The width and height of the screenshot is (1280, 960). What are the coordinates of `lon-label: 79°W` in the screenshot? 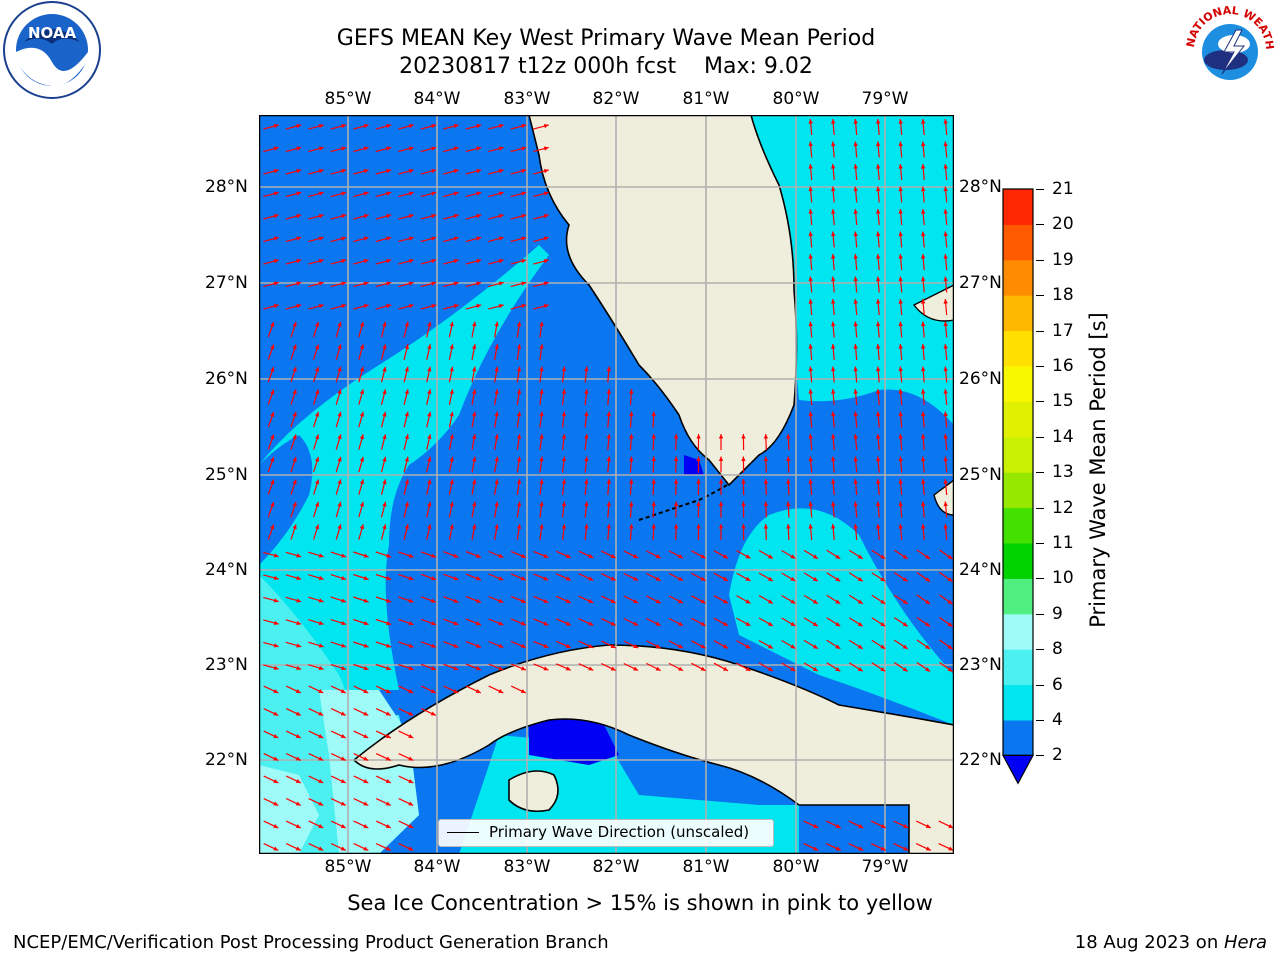 It's located at (885, 867).